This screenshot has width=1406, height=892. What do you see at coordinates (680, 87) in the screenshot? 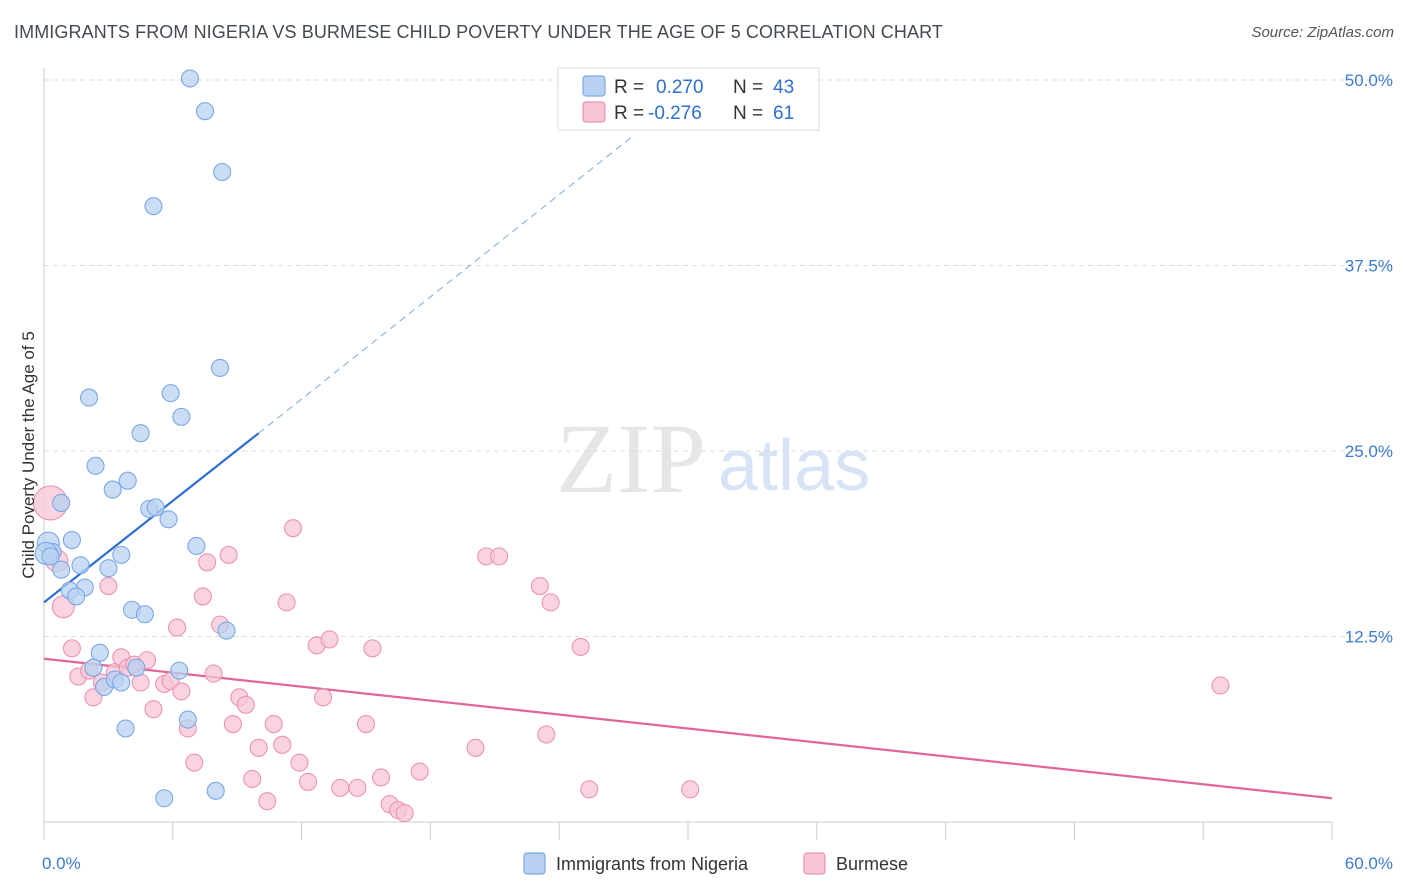
I see `legend-r-value-1: 0.270` at bounding box center [680, 87].